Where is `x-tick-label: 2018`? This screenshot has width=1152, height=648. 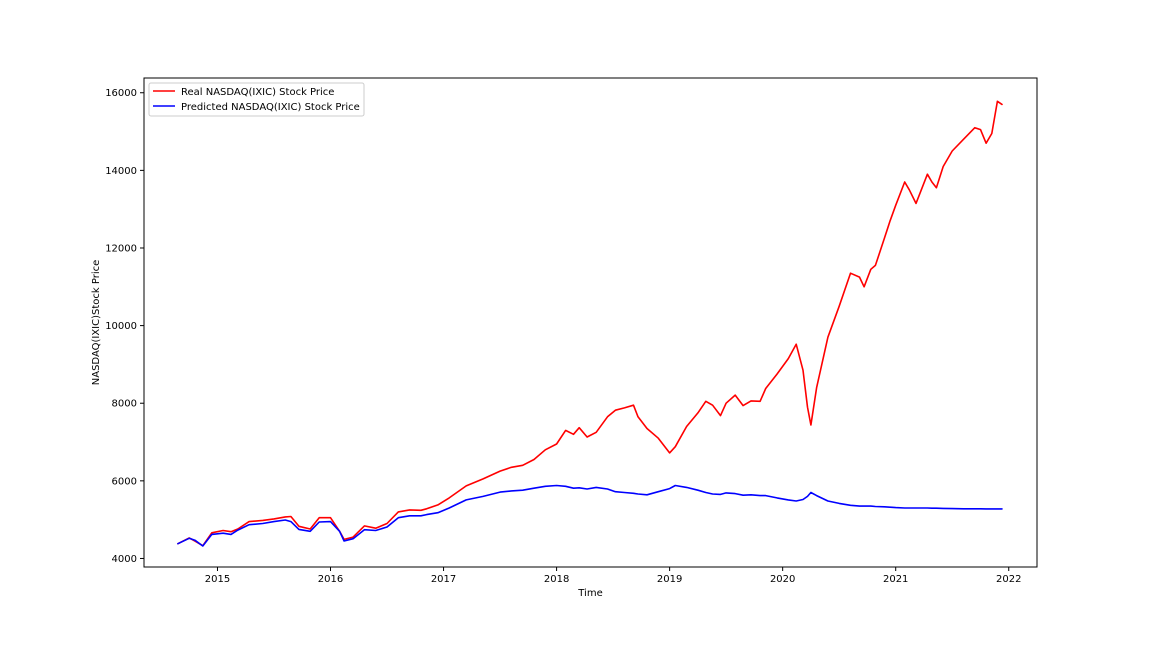
x-tick-label: 2018 is located at coordinates (556, 579).